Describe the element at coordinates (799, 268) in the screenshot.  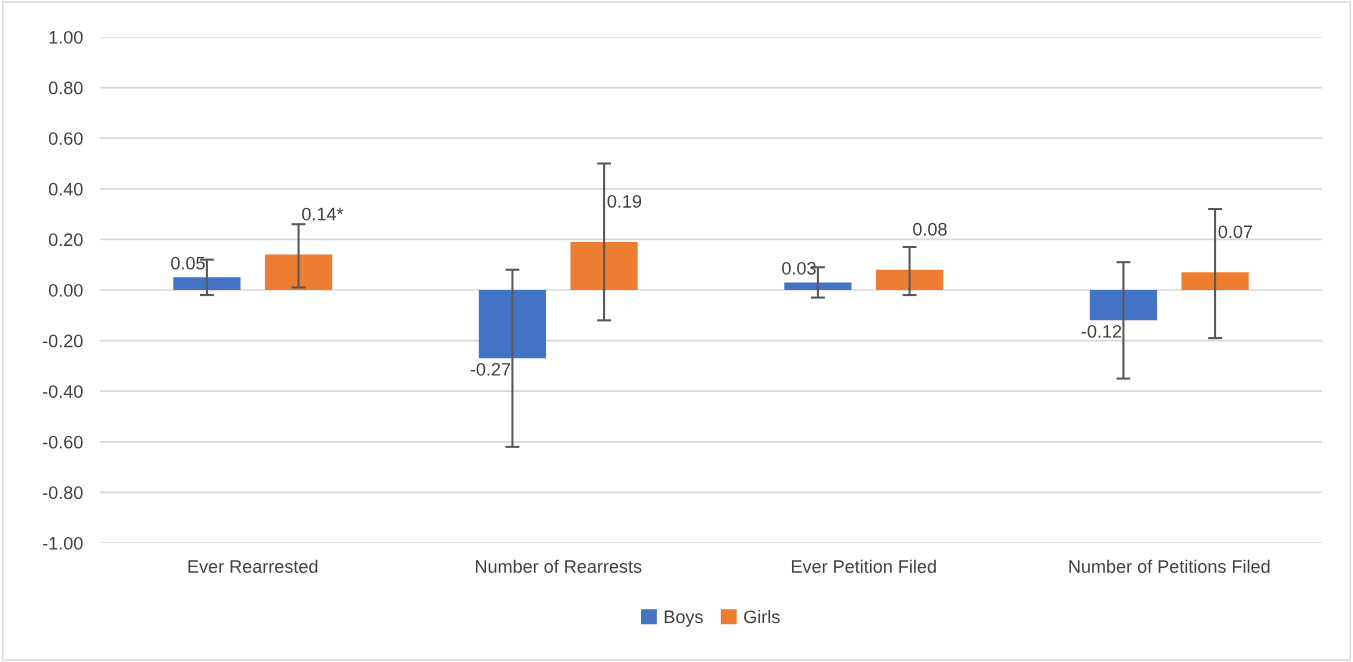
I see `data-label: 0.03` at that location.